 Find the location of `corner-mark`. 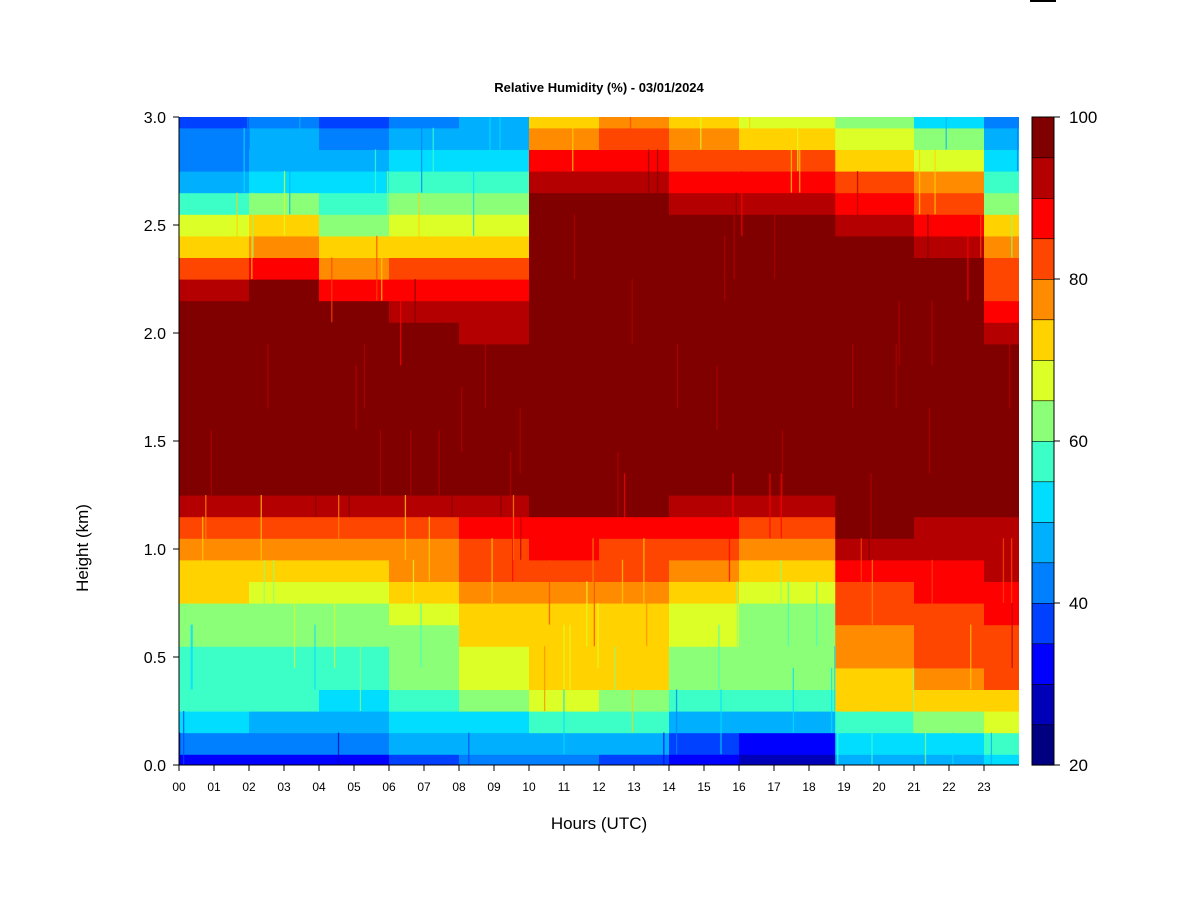

corner-mark is located at coordinates (1043, 1).